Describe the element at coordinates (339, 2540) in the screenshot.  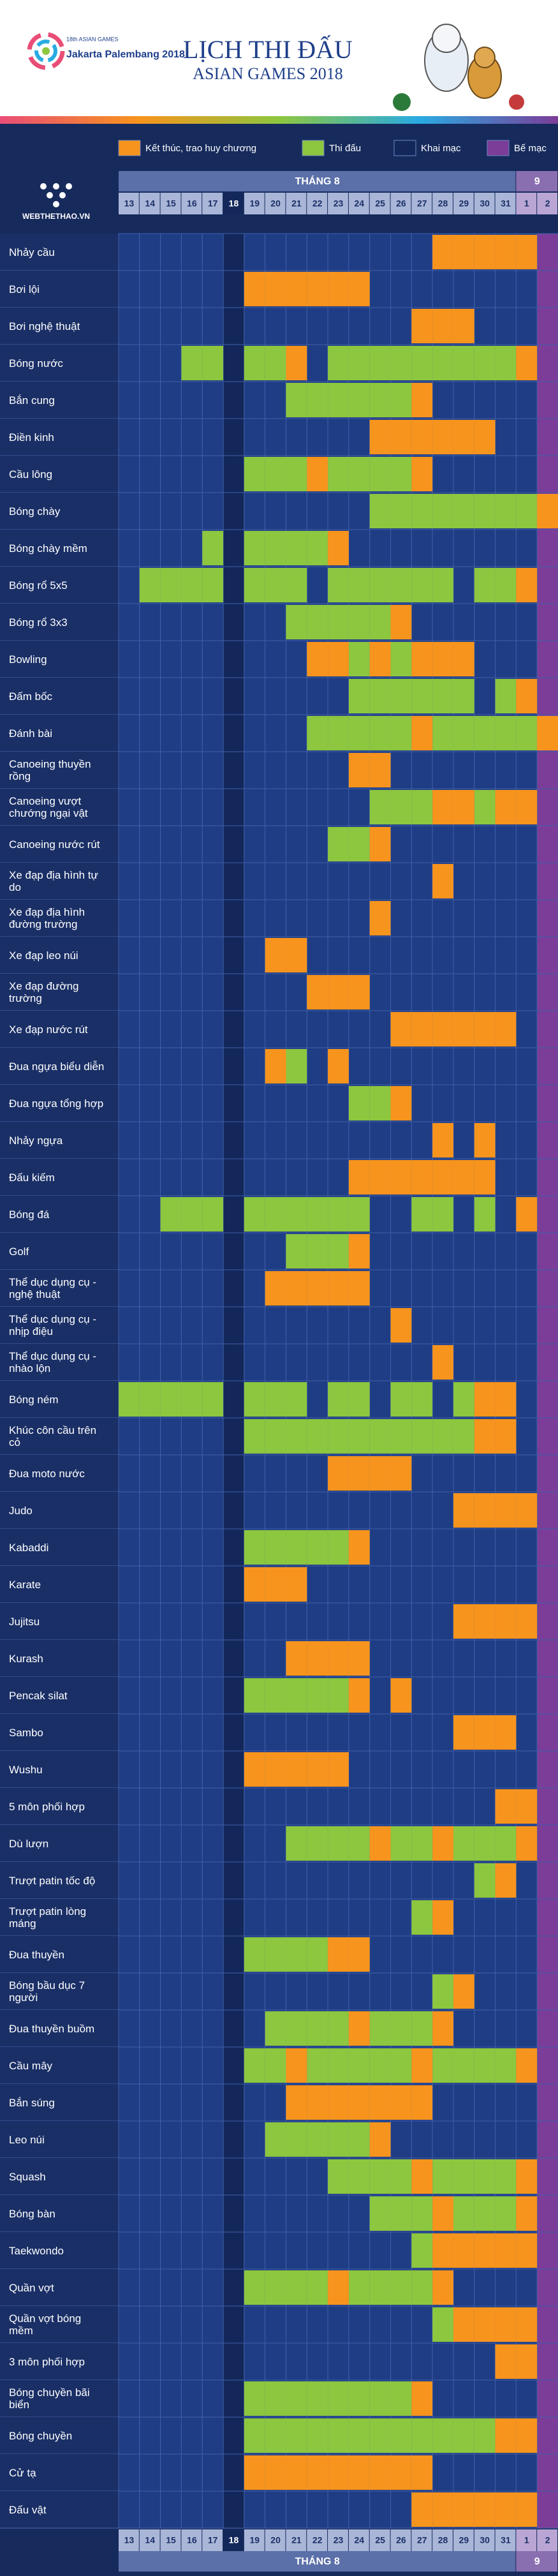
I see `day-label: 23` at that location.